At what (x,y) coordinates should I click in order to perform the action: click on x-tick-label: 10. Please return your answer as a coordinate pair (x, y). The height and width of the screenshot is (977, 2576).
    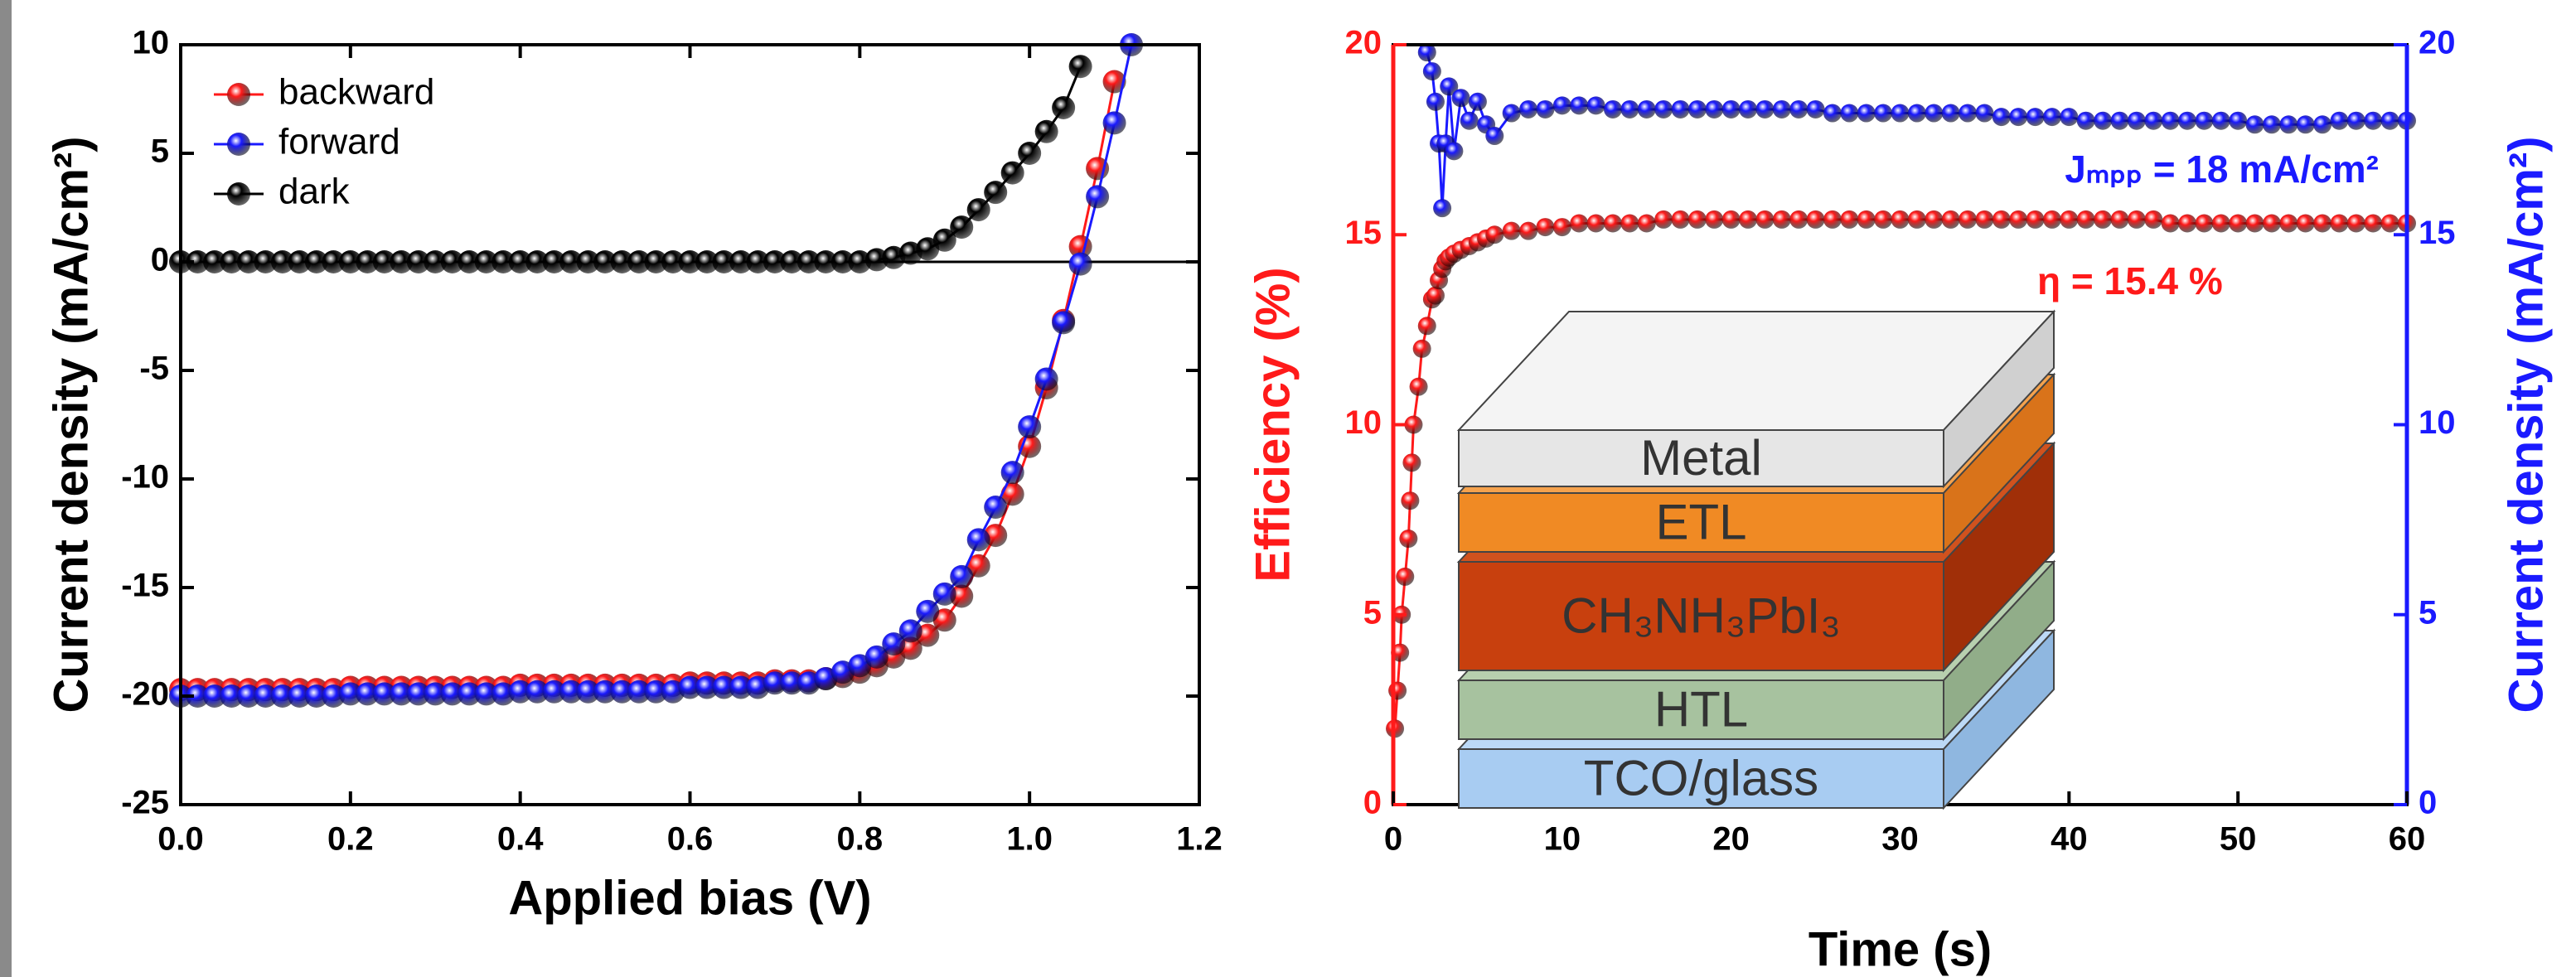
    Looking at the image, I should click on (1562, 839).